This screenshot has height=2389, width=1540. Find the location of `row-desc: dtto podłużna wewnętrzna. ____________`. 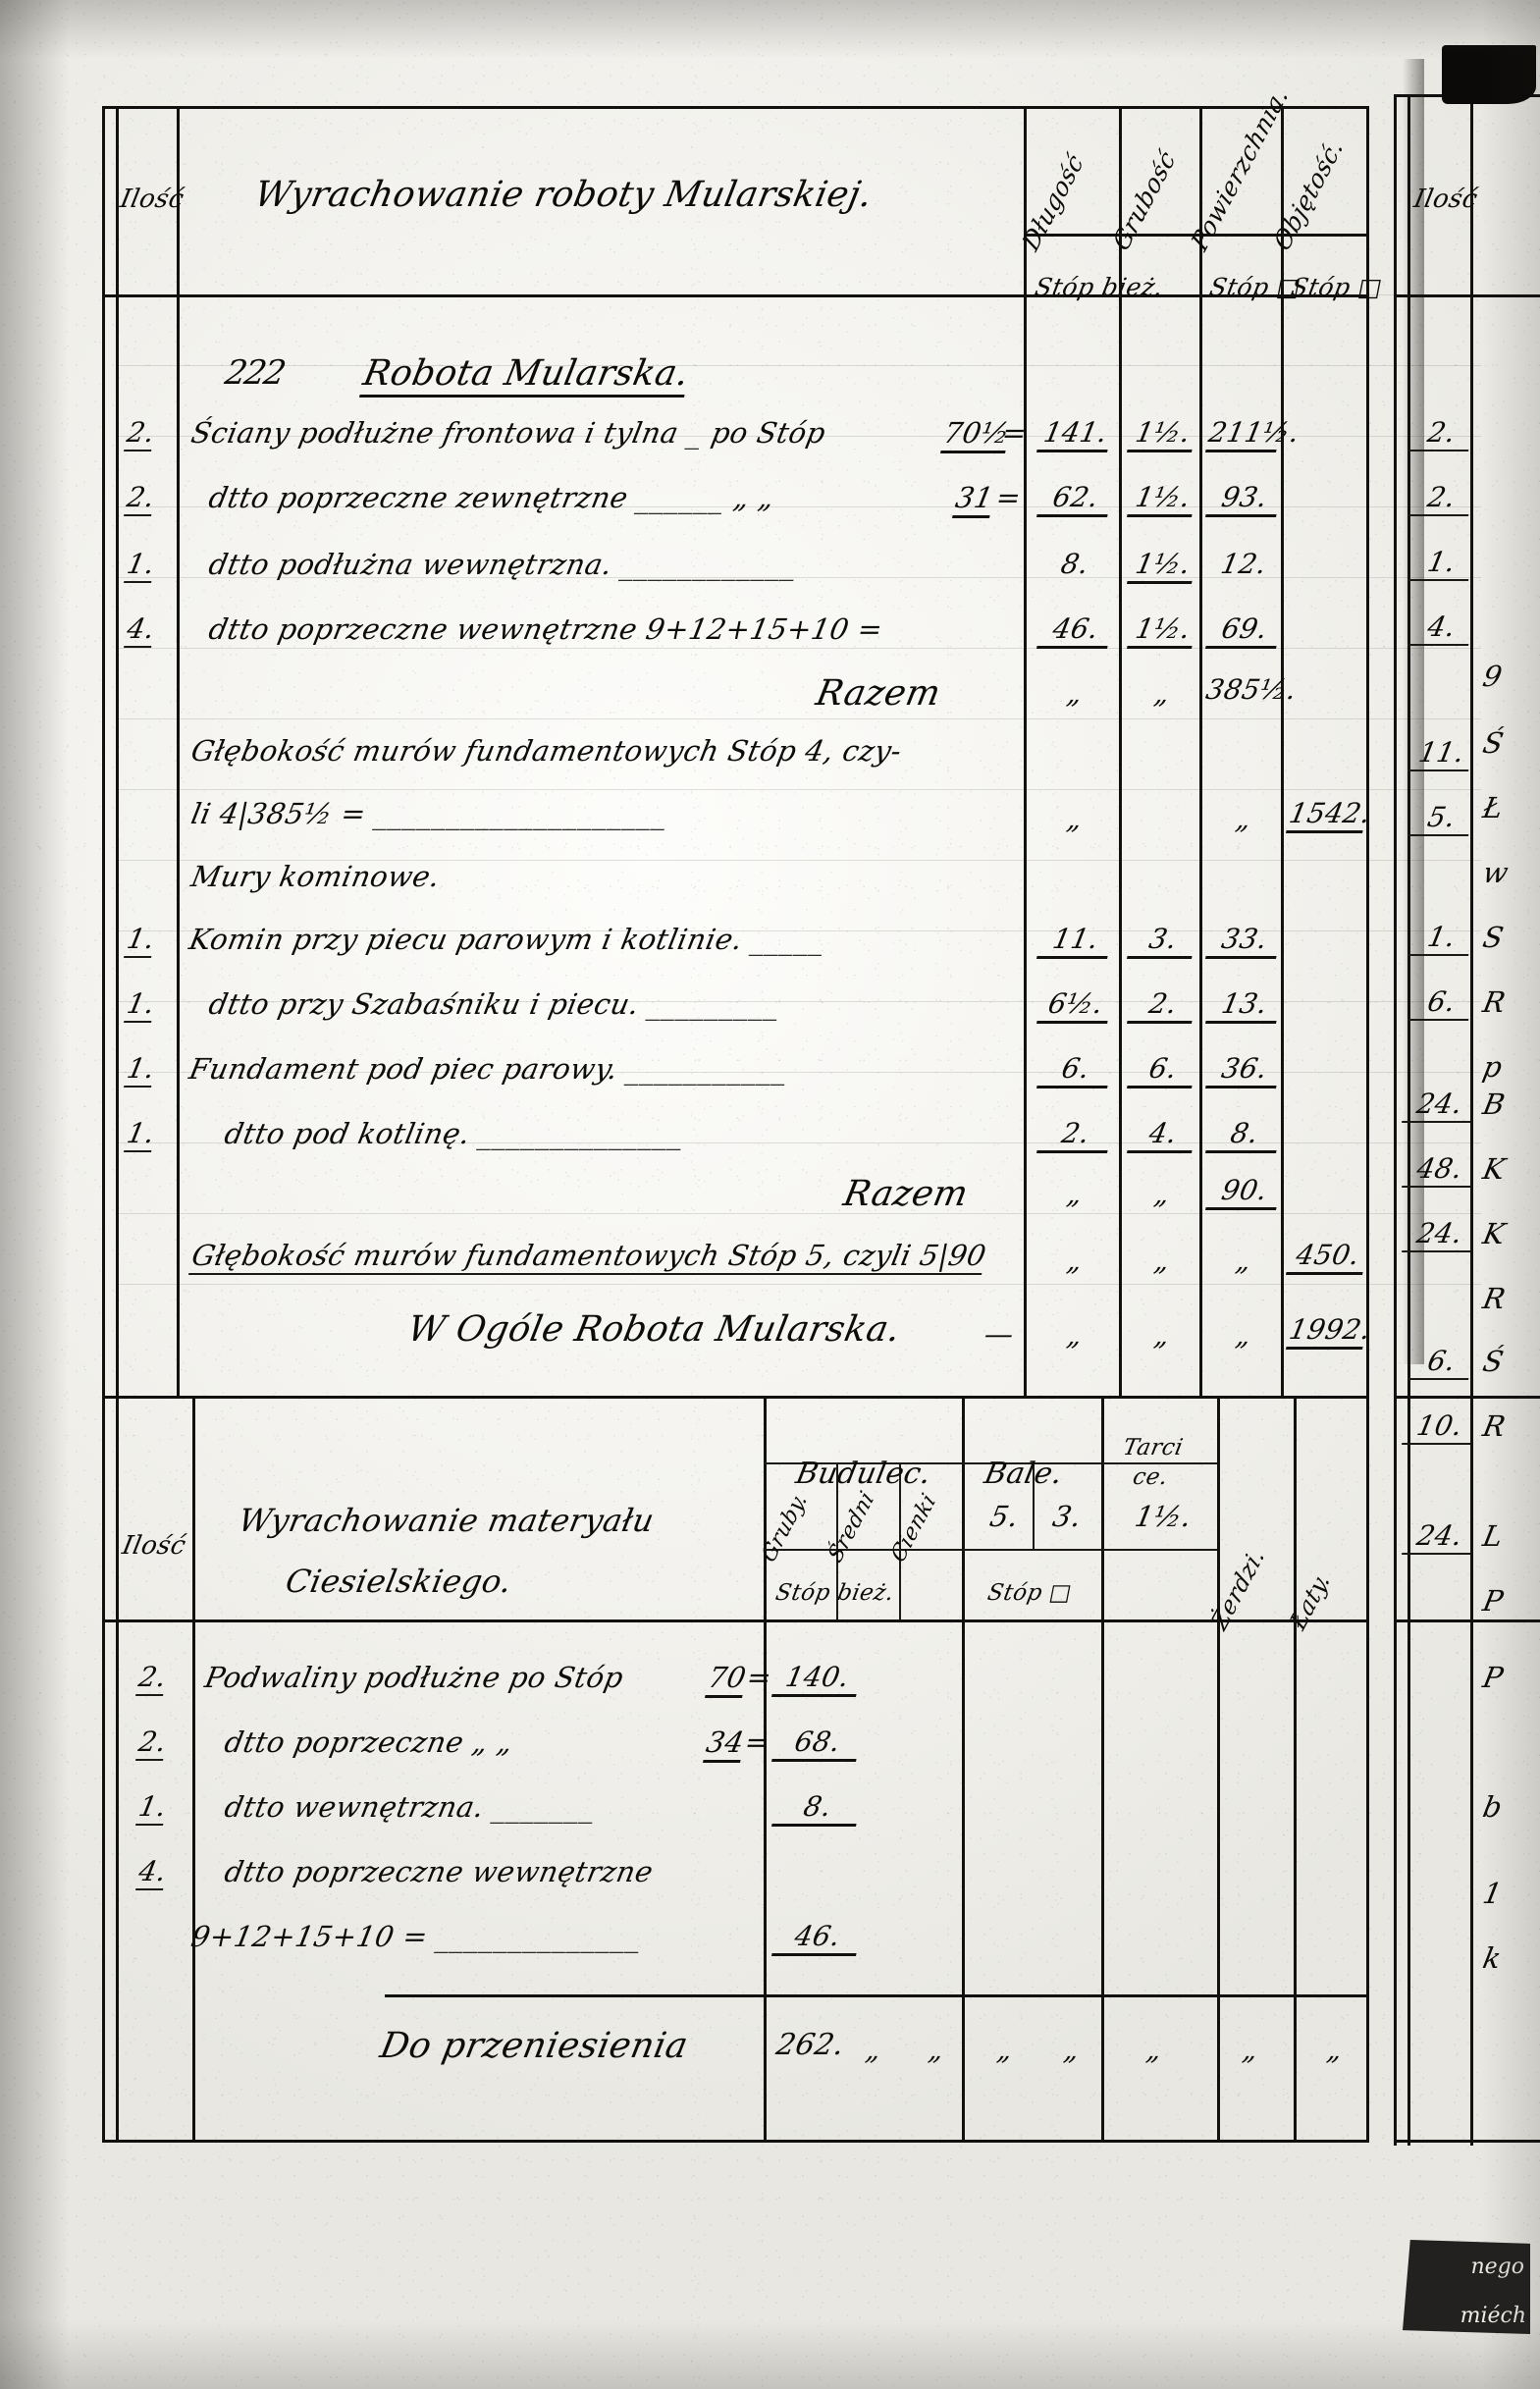

row-desc: dtto podłużna wewnętrzna. ____________ is located at coordinates (503, 564).